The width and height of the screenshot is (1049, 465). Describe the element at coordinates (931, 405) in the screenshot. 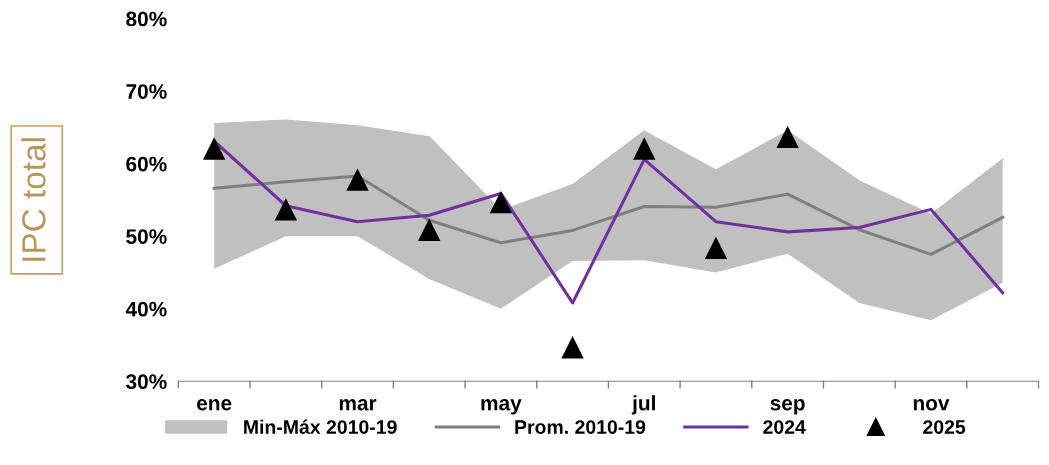

I see `x-tick-label: nov` at that location.